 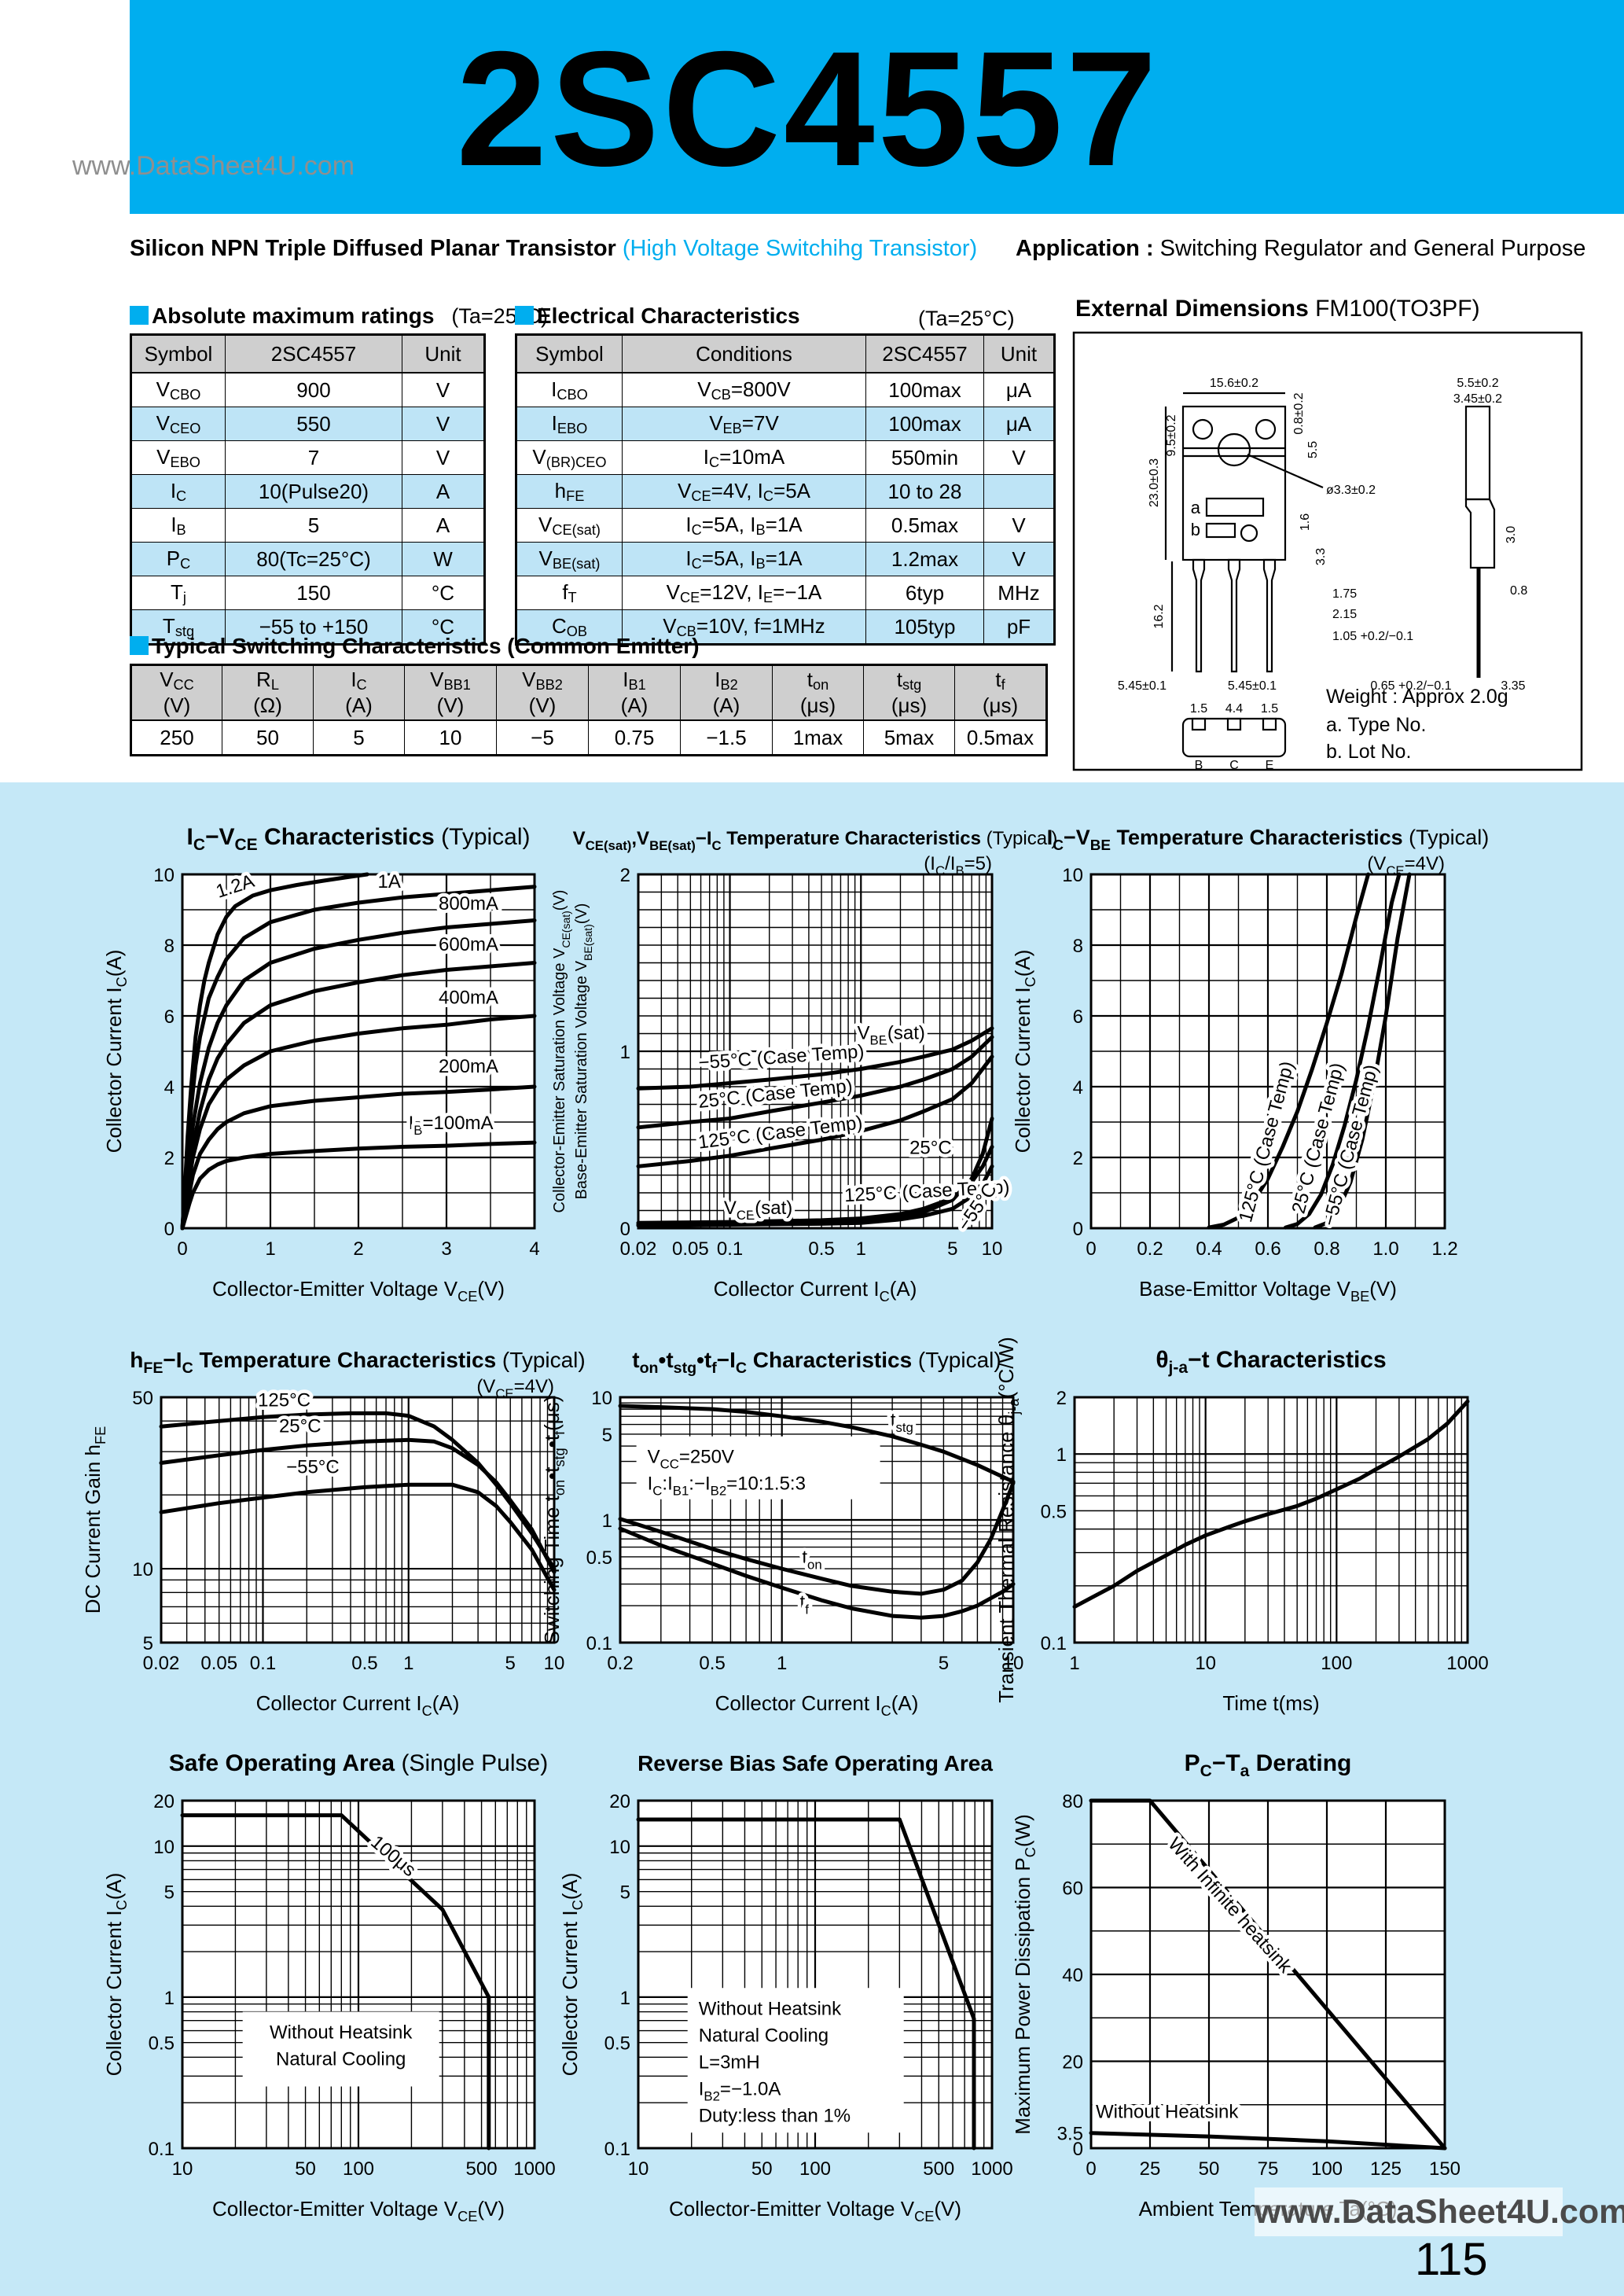 What do you see at coordinates (1267, 1249) in the screenshot?
I see `x-tick-label: 0.6` at bounding box center [1267, 1249].